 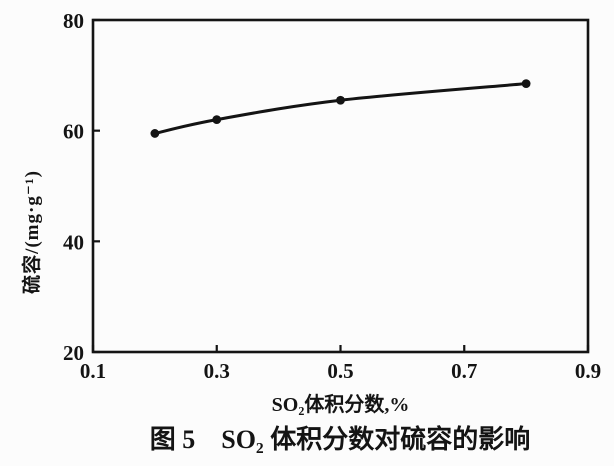 What do you see at coordinates (340, 405) in the screenshot?
I see `x-axis-label: SO₂体积分数,%` at bounding box center [340, 405].